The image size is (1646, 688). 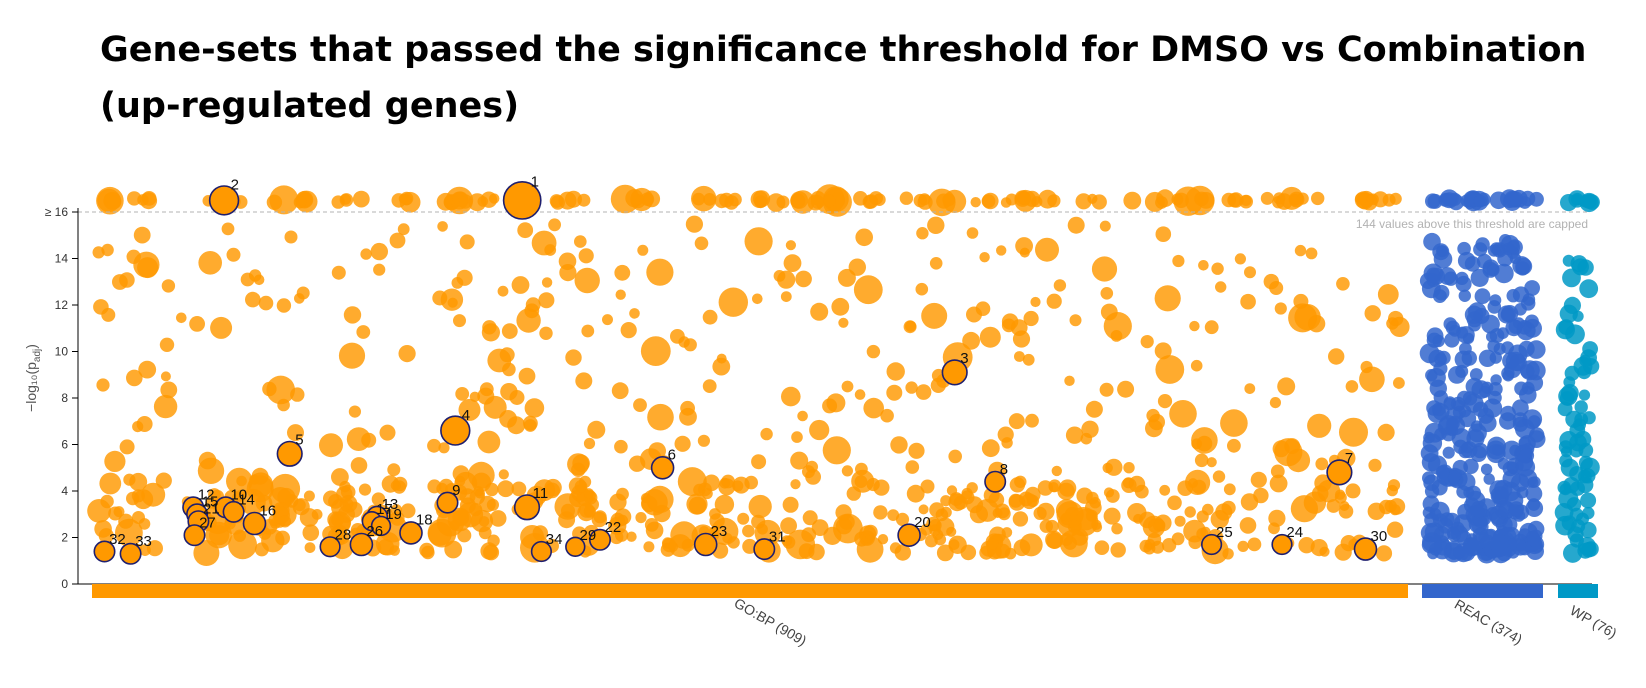 What do you see at coordinates (1004, 469) in the screenshot?
I see `highlight-label: 8` at bounding box center [1004, 469].